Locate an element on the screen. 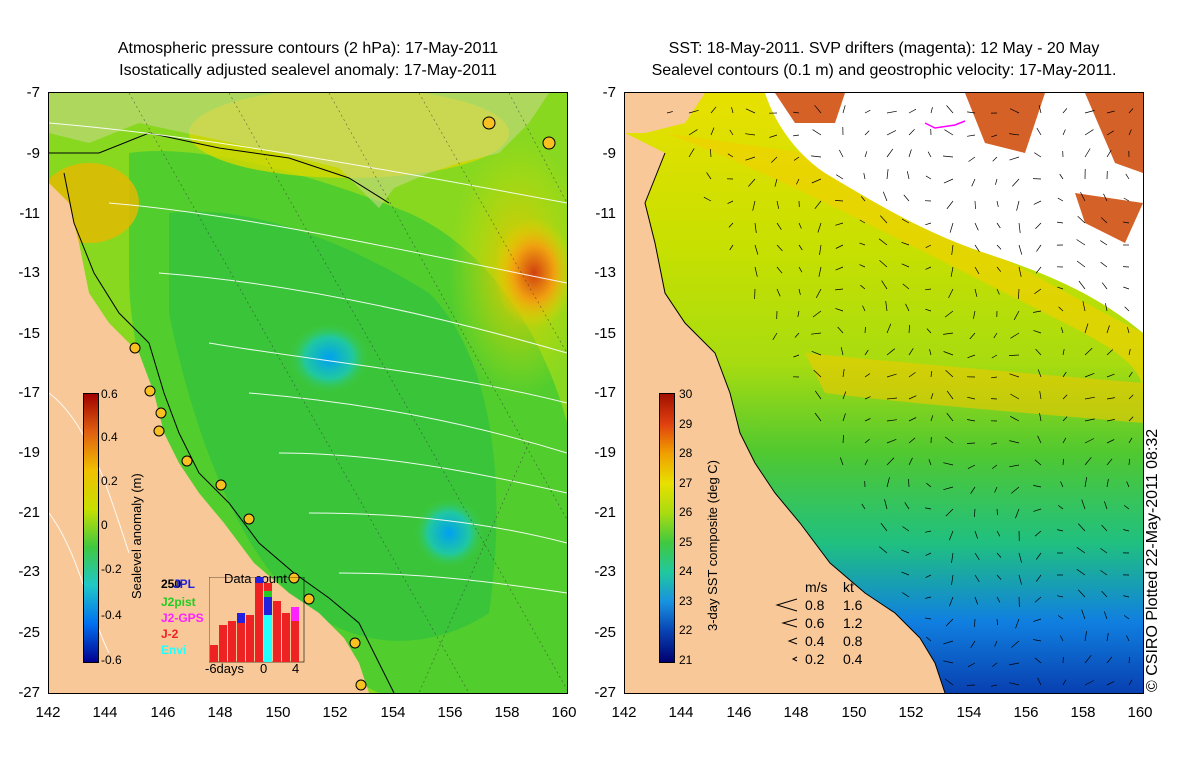  vector-key-kt-2: 0.8 is located at coordinates (853, 641).